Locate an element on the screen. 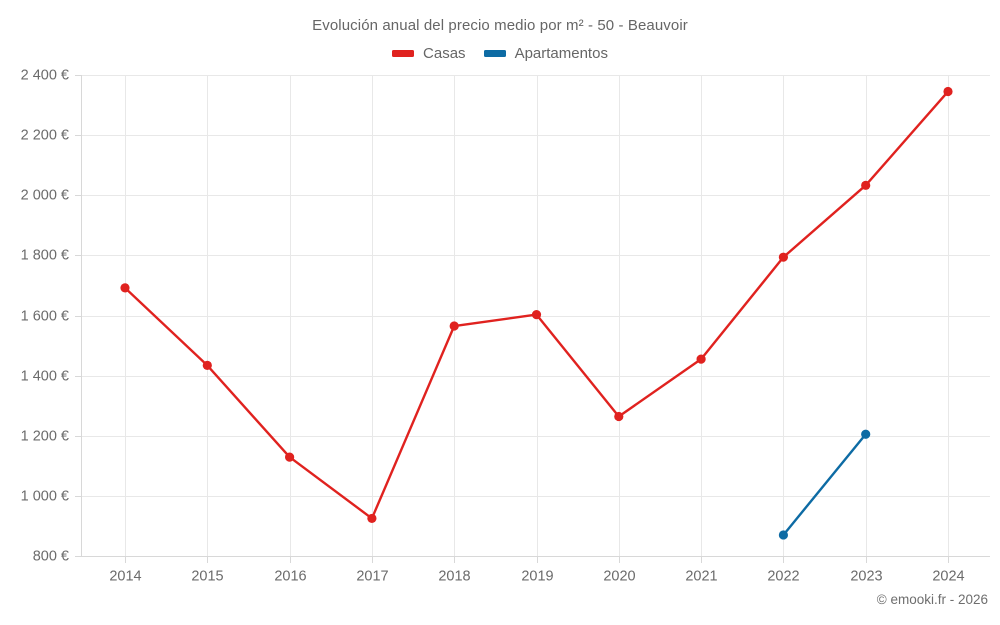  data-point-casas-2020 is located at coordinates (619, 416).